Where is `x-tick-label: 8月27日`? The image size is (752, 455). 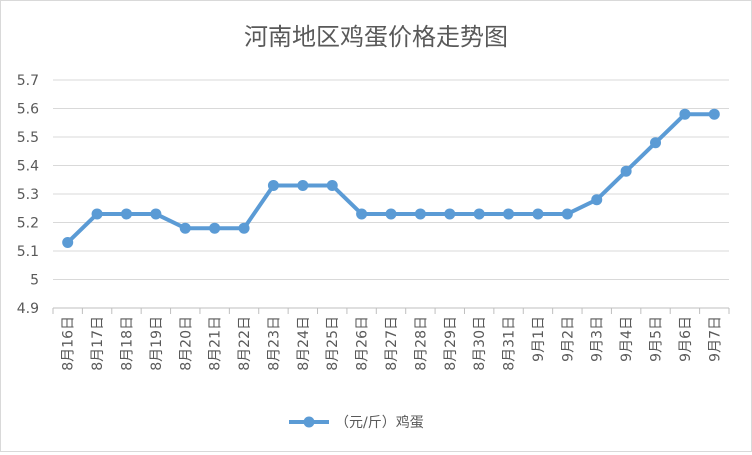 x-tick-label: 8月27日 is located at coordinates (392, 343).